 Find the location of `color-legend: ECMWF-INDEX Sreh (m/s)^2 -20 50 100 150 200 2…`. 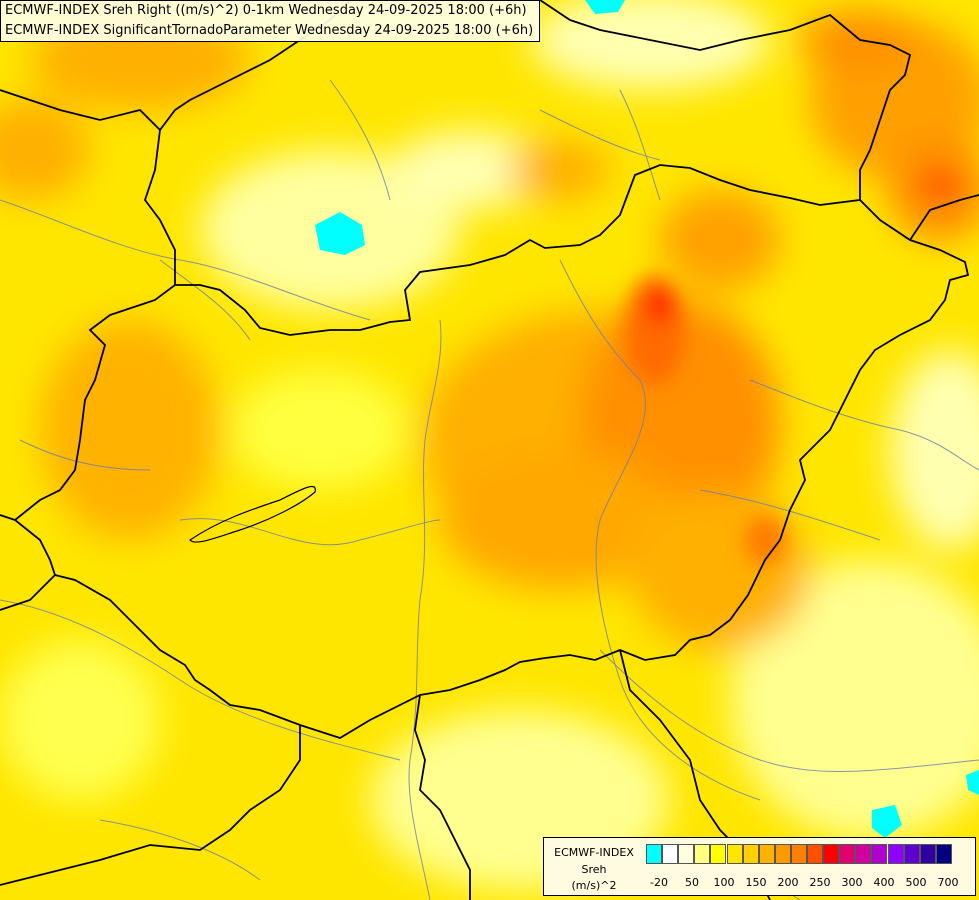

color-legend: ECMWF-INDEX Sreh (m/s)^2 -20 50 100 150 200 2… is located at coordinates (759, 866).